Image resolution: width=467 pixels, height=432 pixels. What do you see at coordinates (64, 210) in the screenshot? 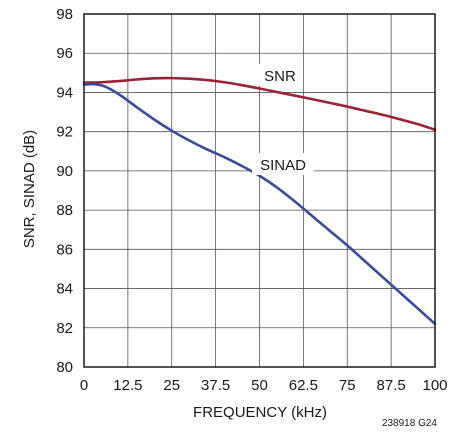
I see `y-tick-label: 88` at bounding box center [64, 210].